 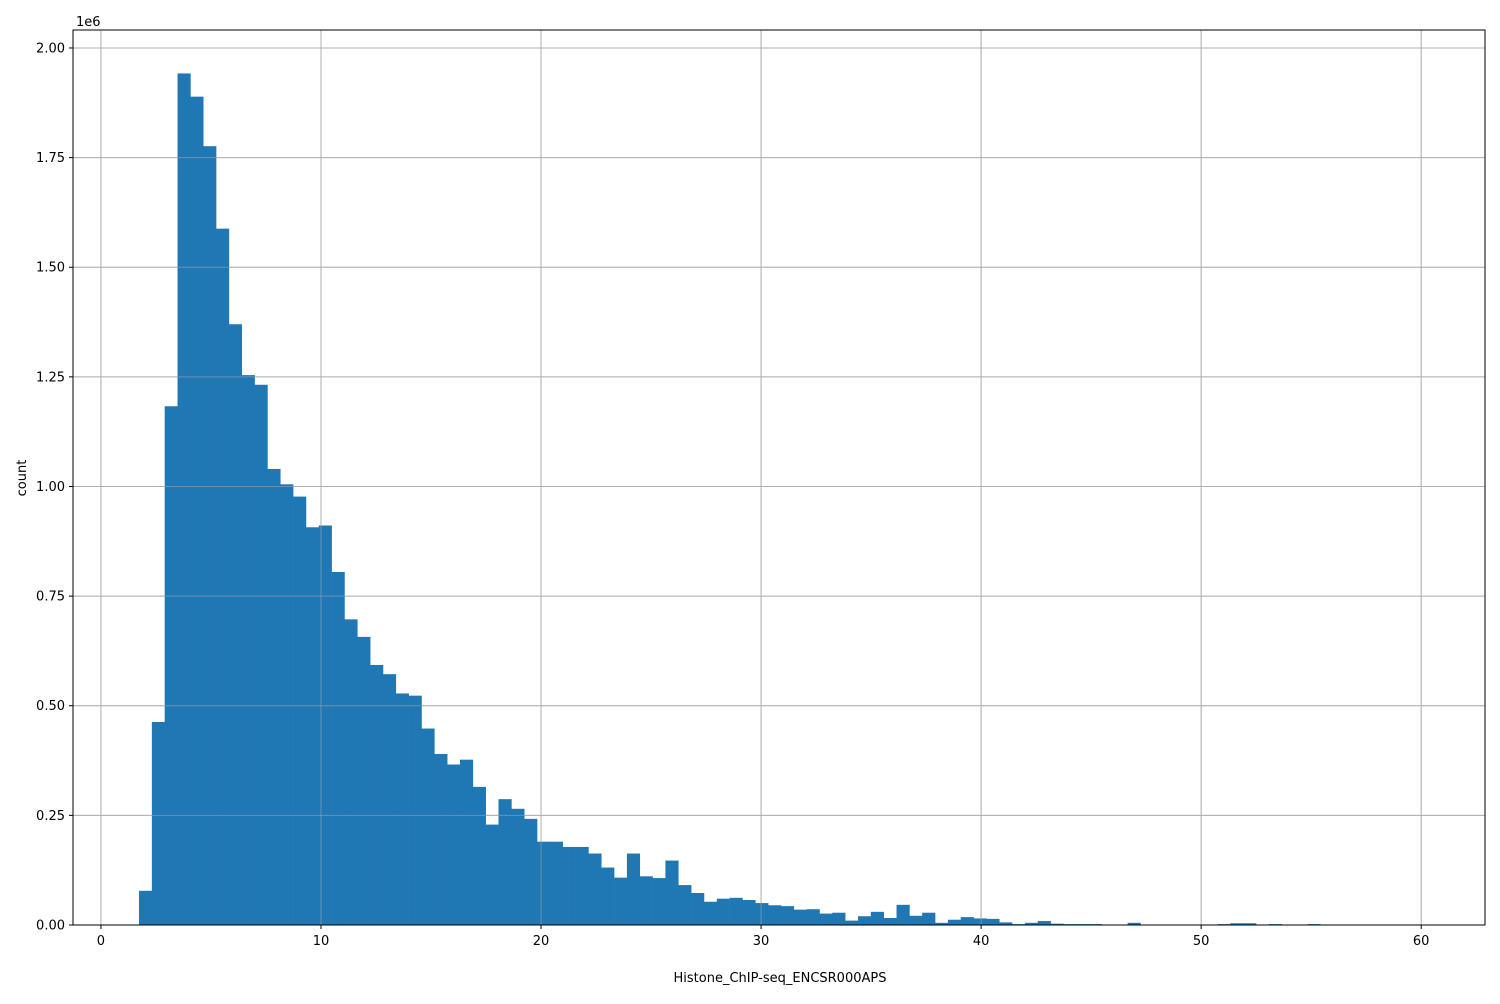 What do you see at coordinates (50, 926) in the screenshot?
I see `y-tick-label: 0.00` at bounding box center [50, 926].